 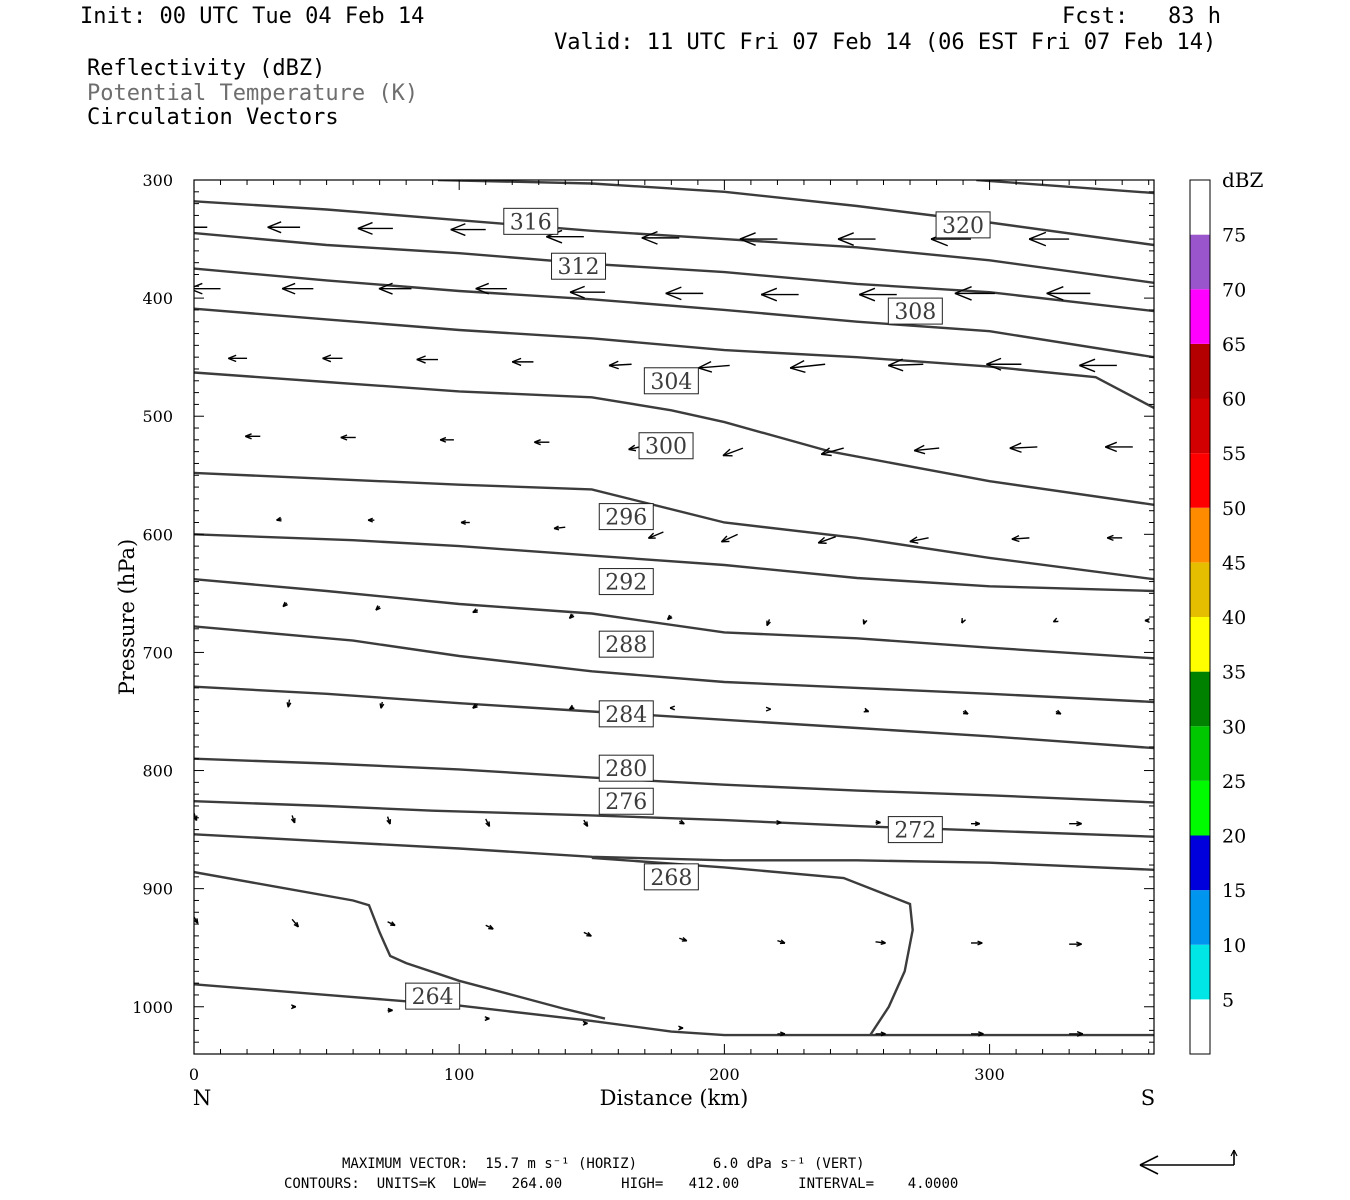 I want to click on x-end-label-south: S, so click(x=1148, y=1098).